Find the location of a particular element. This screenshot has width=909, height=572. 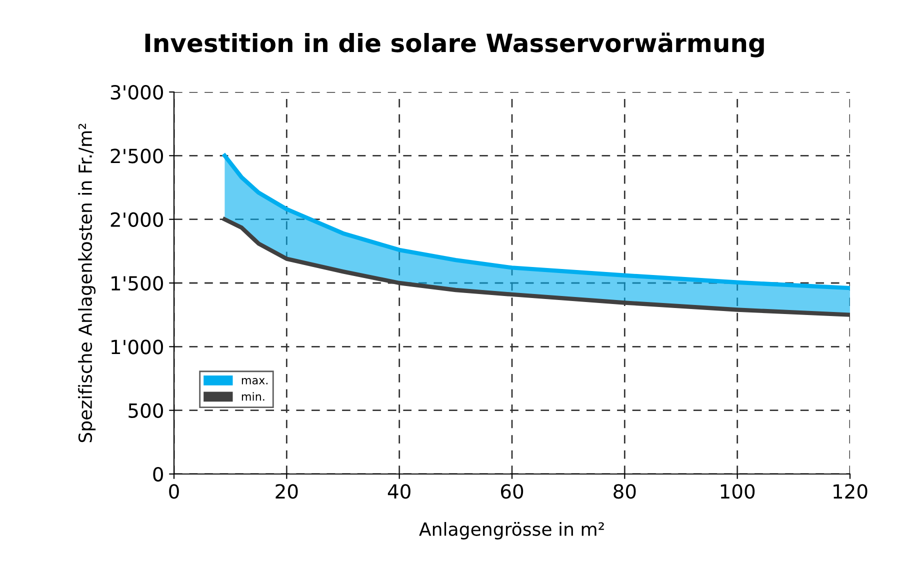

y-tick-label: 2'500 is located at coordinates (136, 156).